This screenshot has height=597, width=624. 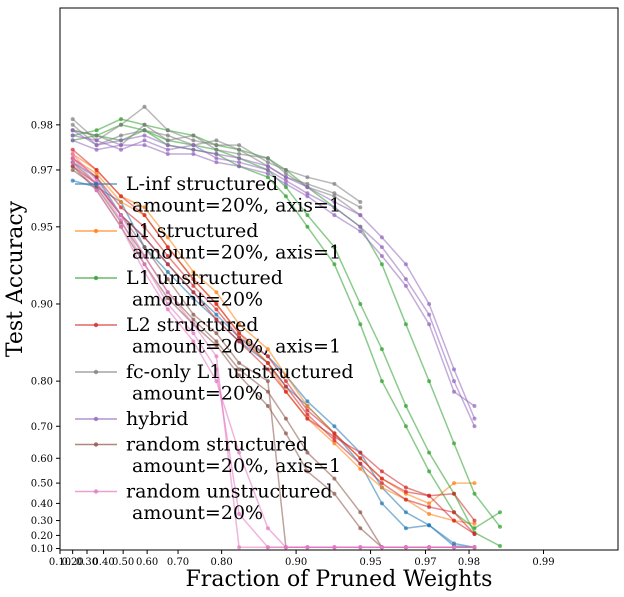 What do you see at coordinates (42, 504) in the screenshot?
I see `y-tick-label: 0.40` at bounding box center [42, 504].